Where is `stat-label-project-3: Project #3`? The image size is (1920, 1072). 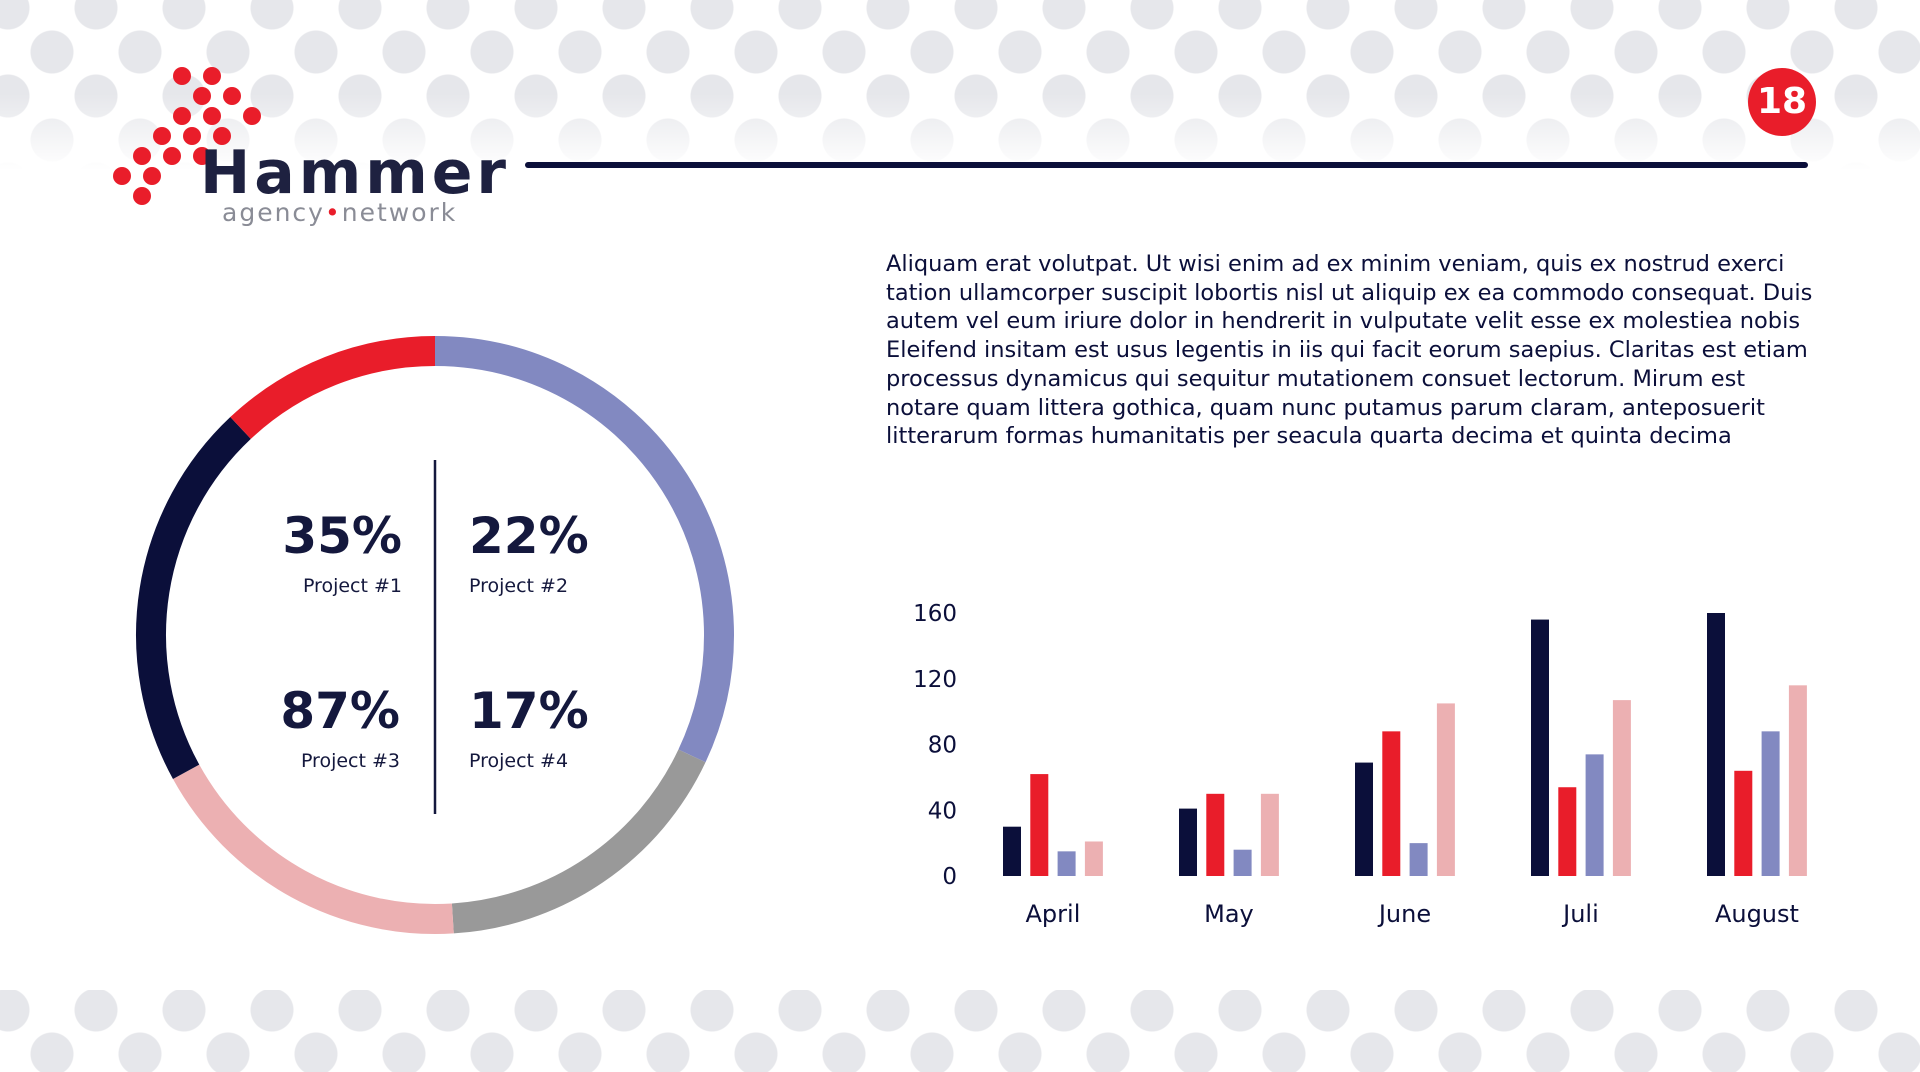
stat-label-project-3: Project #3 is located at coordinates (350, 761).